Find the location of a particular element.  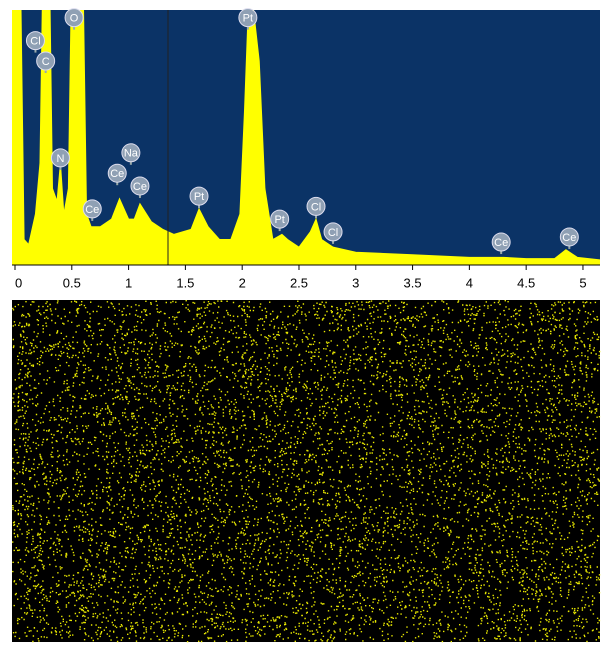

x-tick-label: 0.5 is located at coordinates (72, 282).